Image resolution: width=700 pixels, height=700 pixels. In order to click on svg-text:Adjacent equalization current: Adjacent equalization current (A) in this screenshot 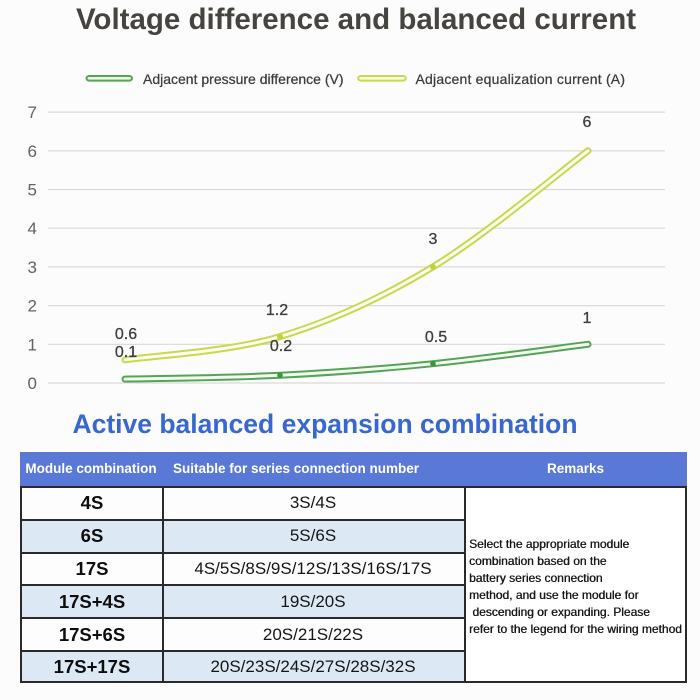, I will do `click(521, 79)`.